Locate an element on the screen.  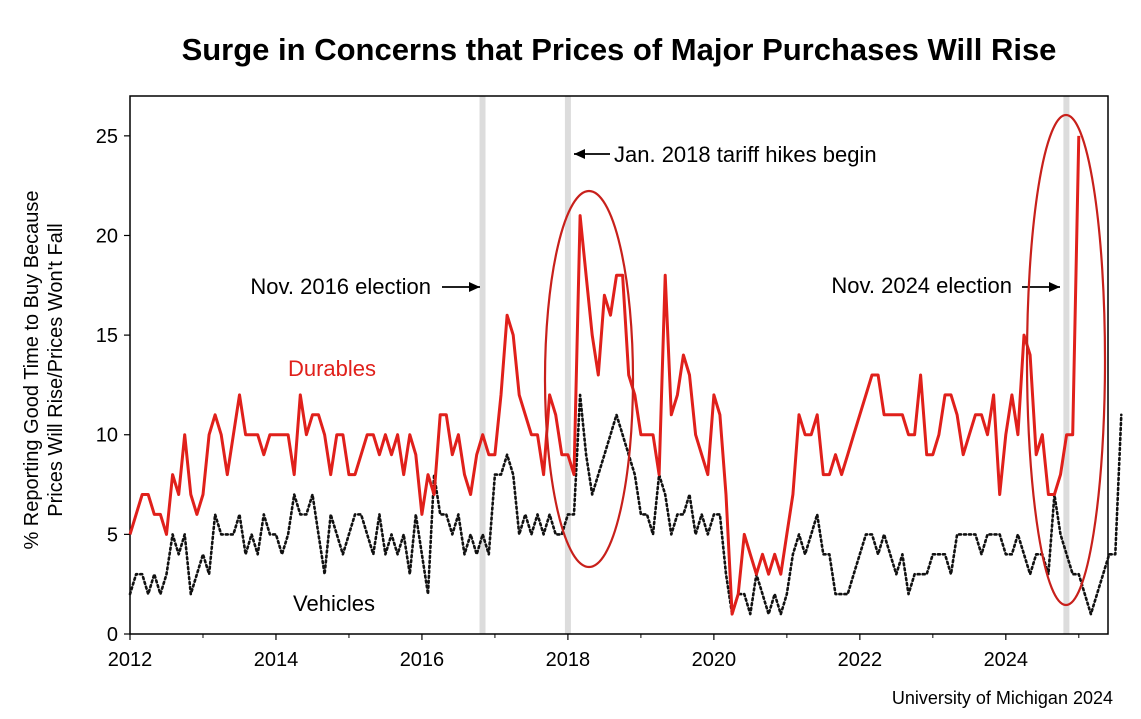
series-label-durables: Durables is located at coordinates (332, 368).